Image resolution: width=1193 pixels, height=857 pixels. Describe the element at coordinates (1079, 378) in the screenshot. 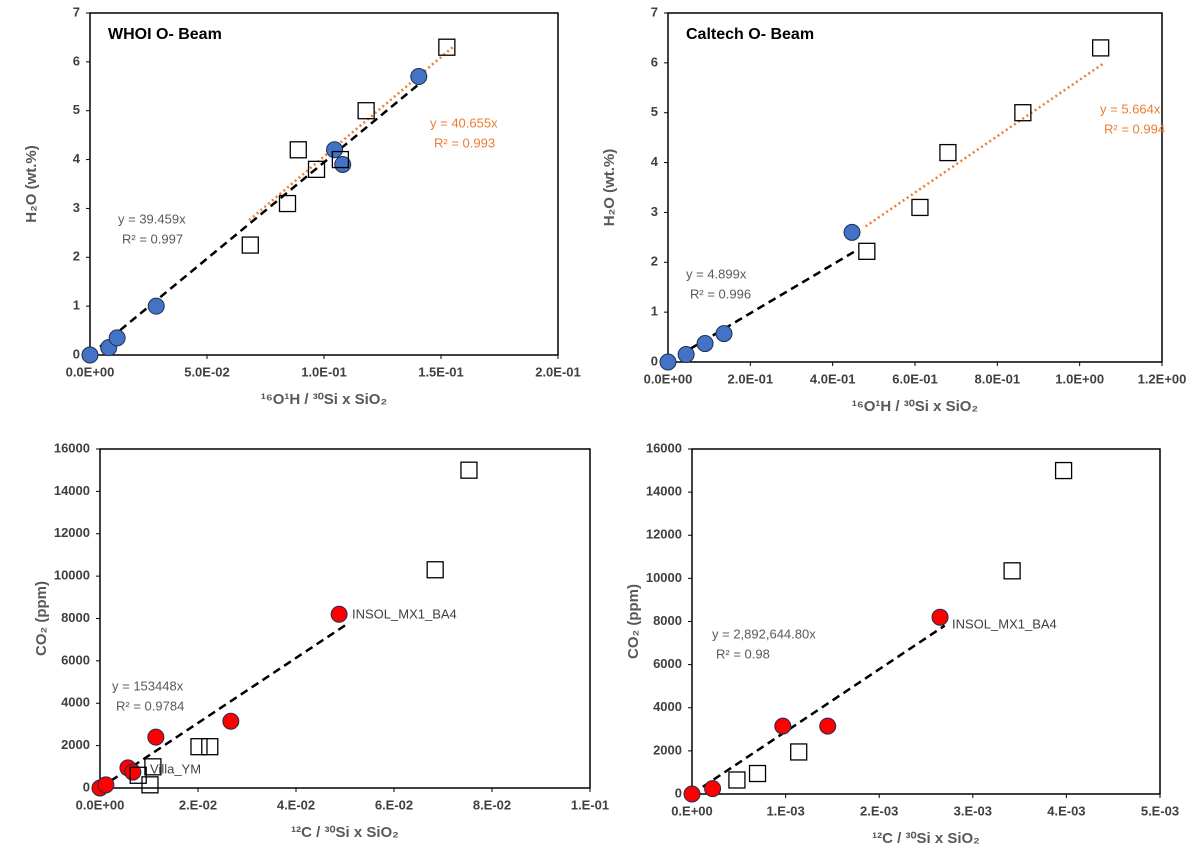

I see `x-tick-label: 1.0E+00` at that location.